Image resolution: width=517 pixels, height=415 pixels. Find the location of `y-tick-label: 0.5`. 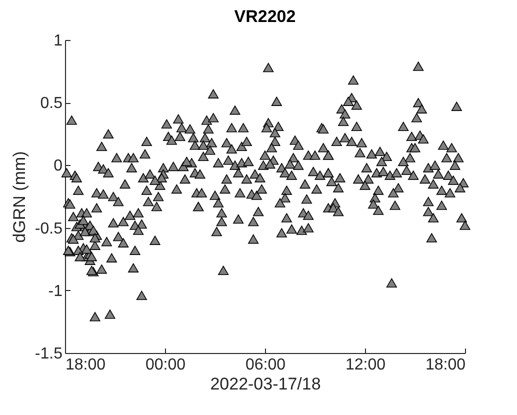

y-tick-label: 0.5 is located at coordinates (51, 103).